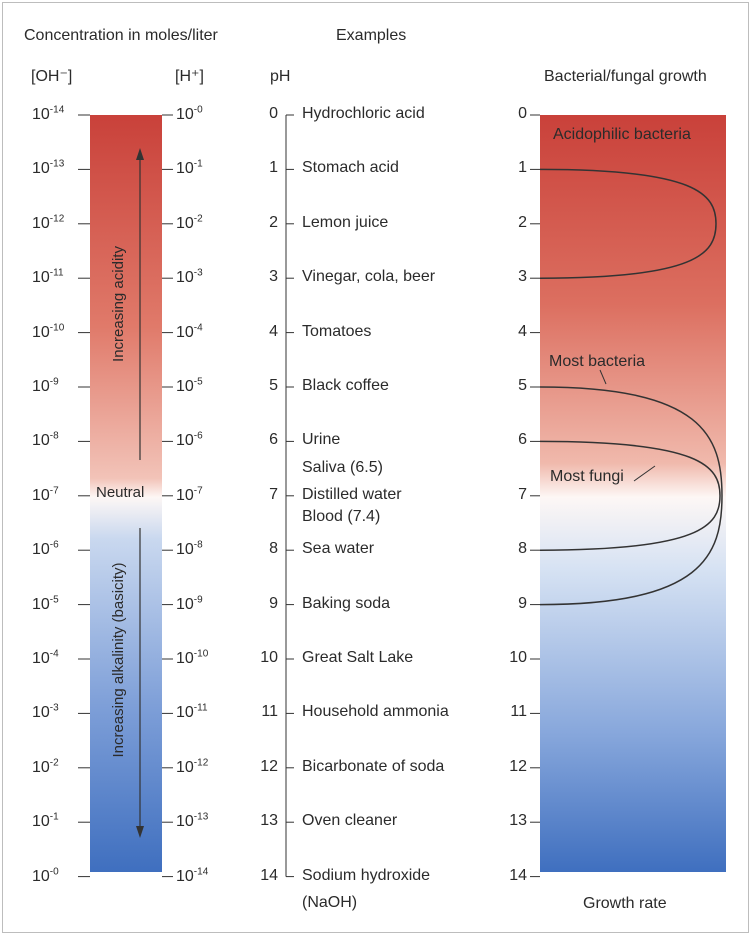 This screenshot has height=935, width=751. I want to click on oh-concentration-label: 10-14, so click(48, 113).